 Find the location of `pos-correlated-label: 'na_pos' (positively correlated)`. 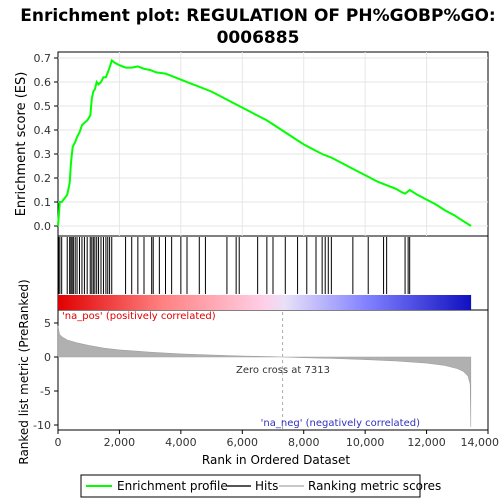

pos-correlated-label: 'na_pos' (positively correlated) is located at coordinates (139, 316).